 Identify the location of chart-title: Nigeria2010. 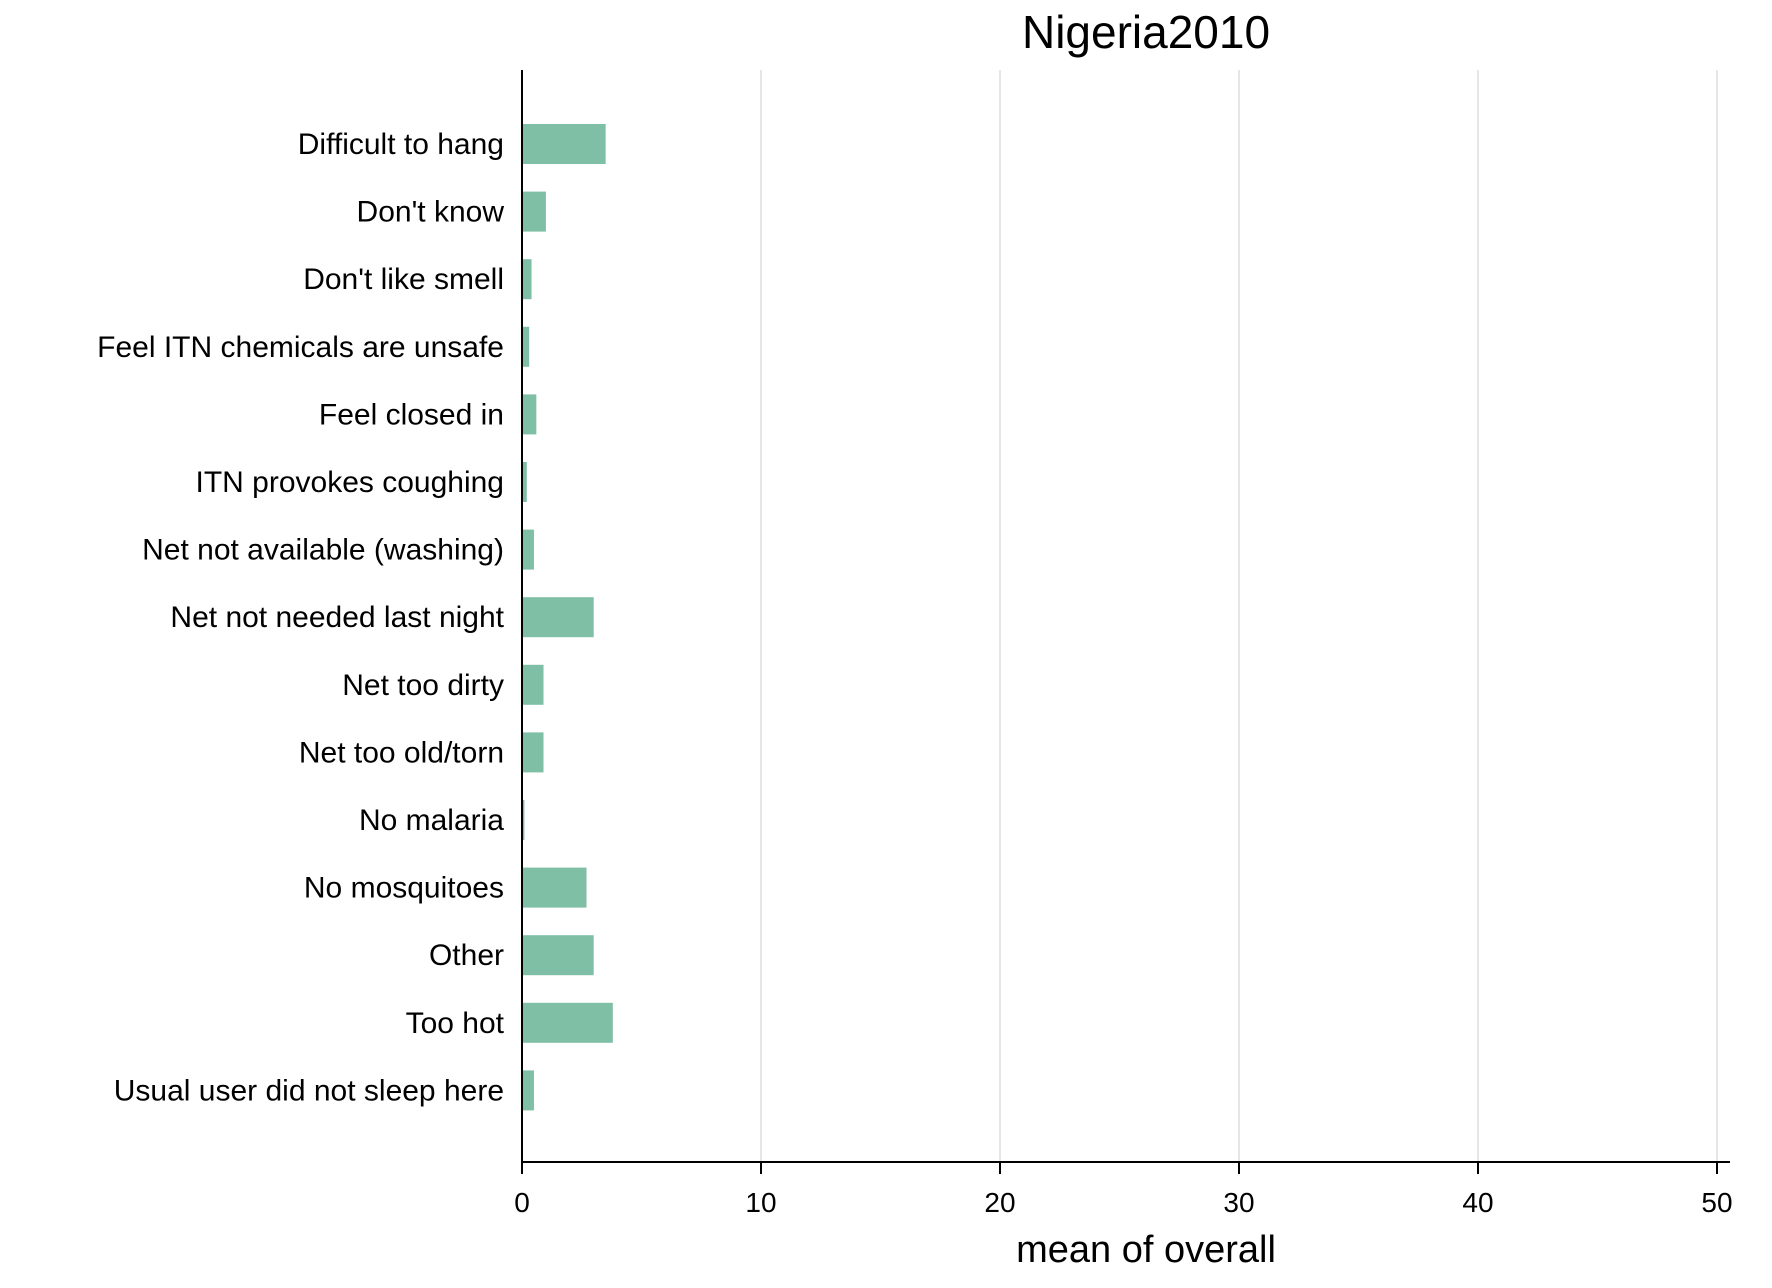
(1146, 32).